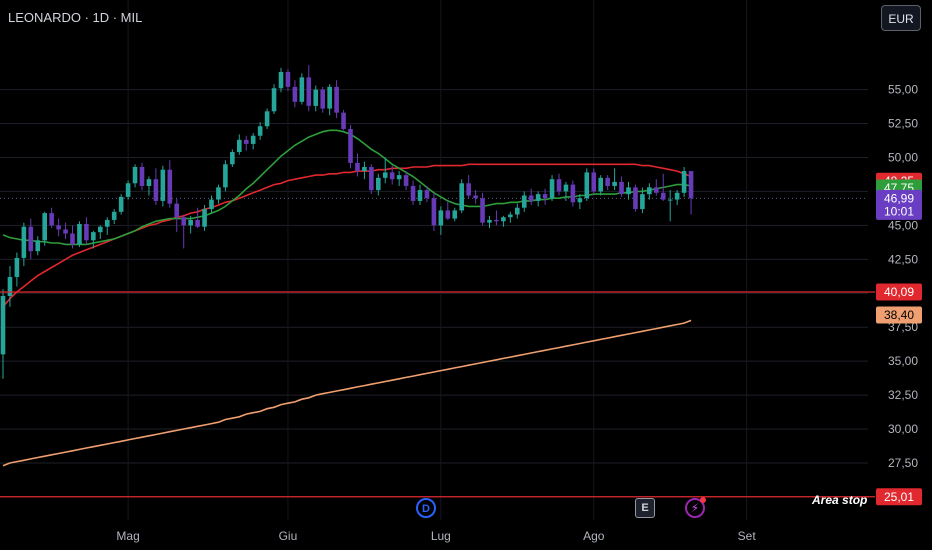 This screenshot has height=550, width=932. What do you see at coordinates (903, 124) in the screenshot?
I see `y-tick-label: 52,50` at bounding box center [903, 124].